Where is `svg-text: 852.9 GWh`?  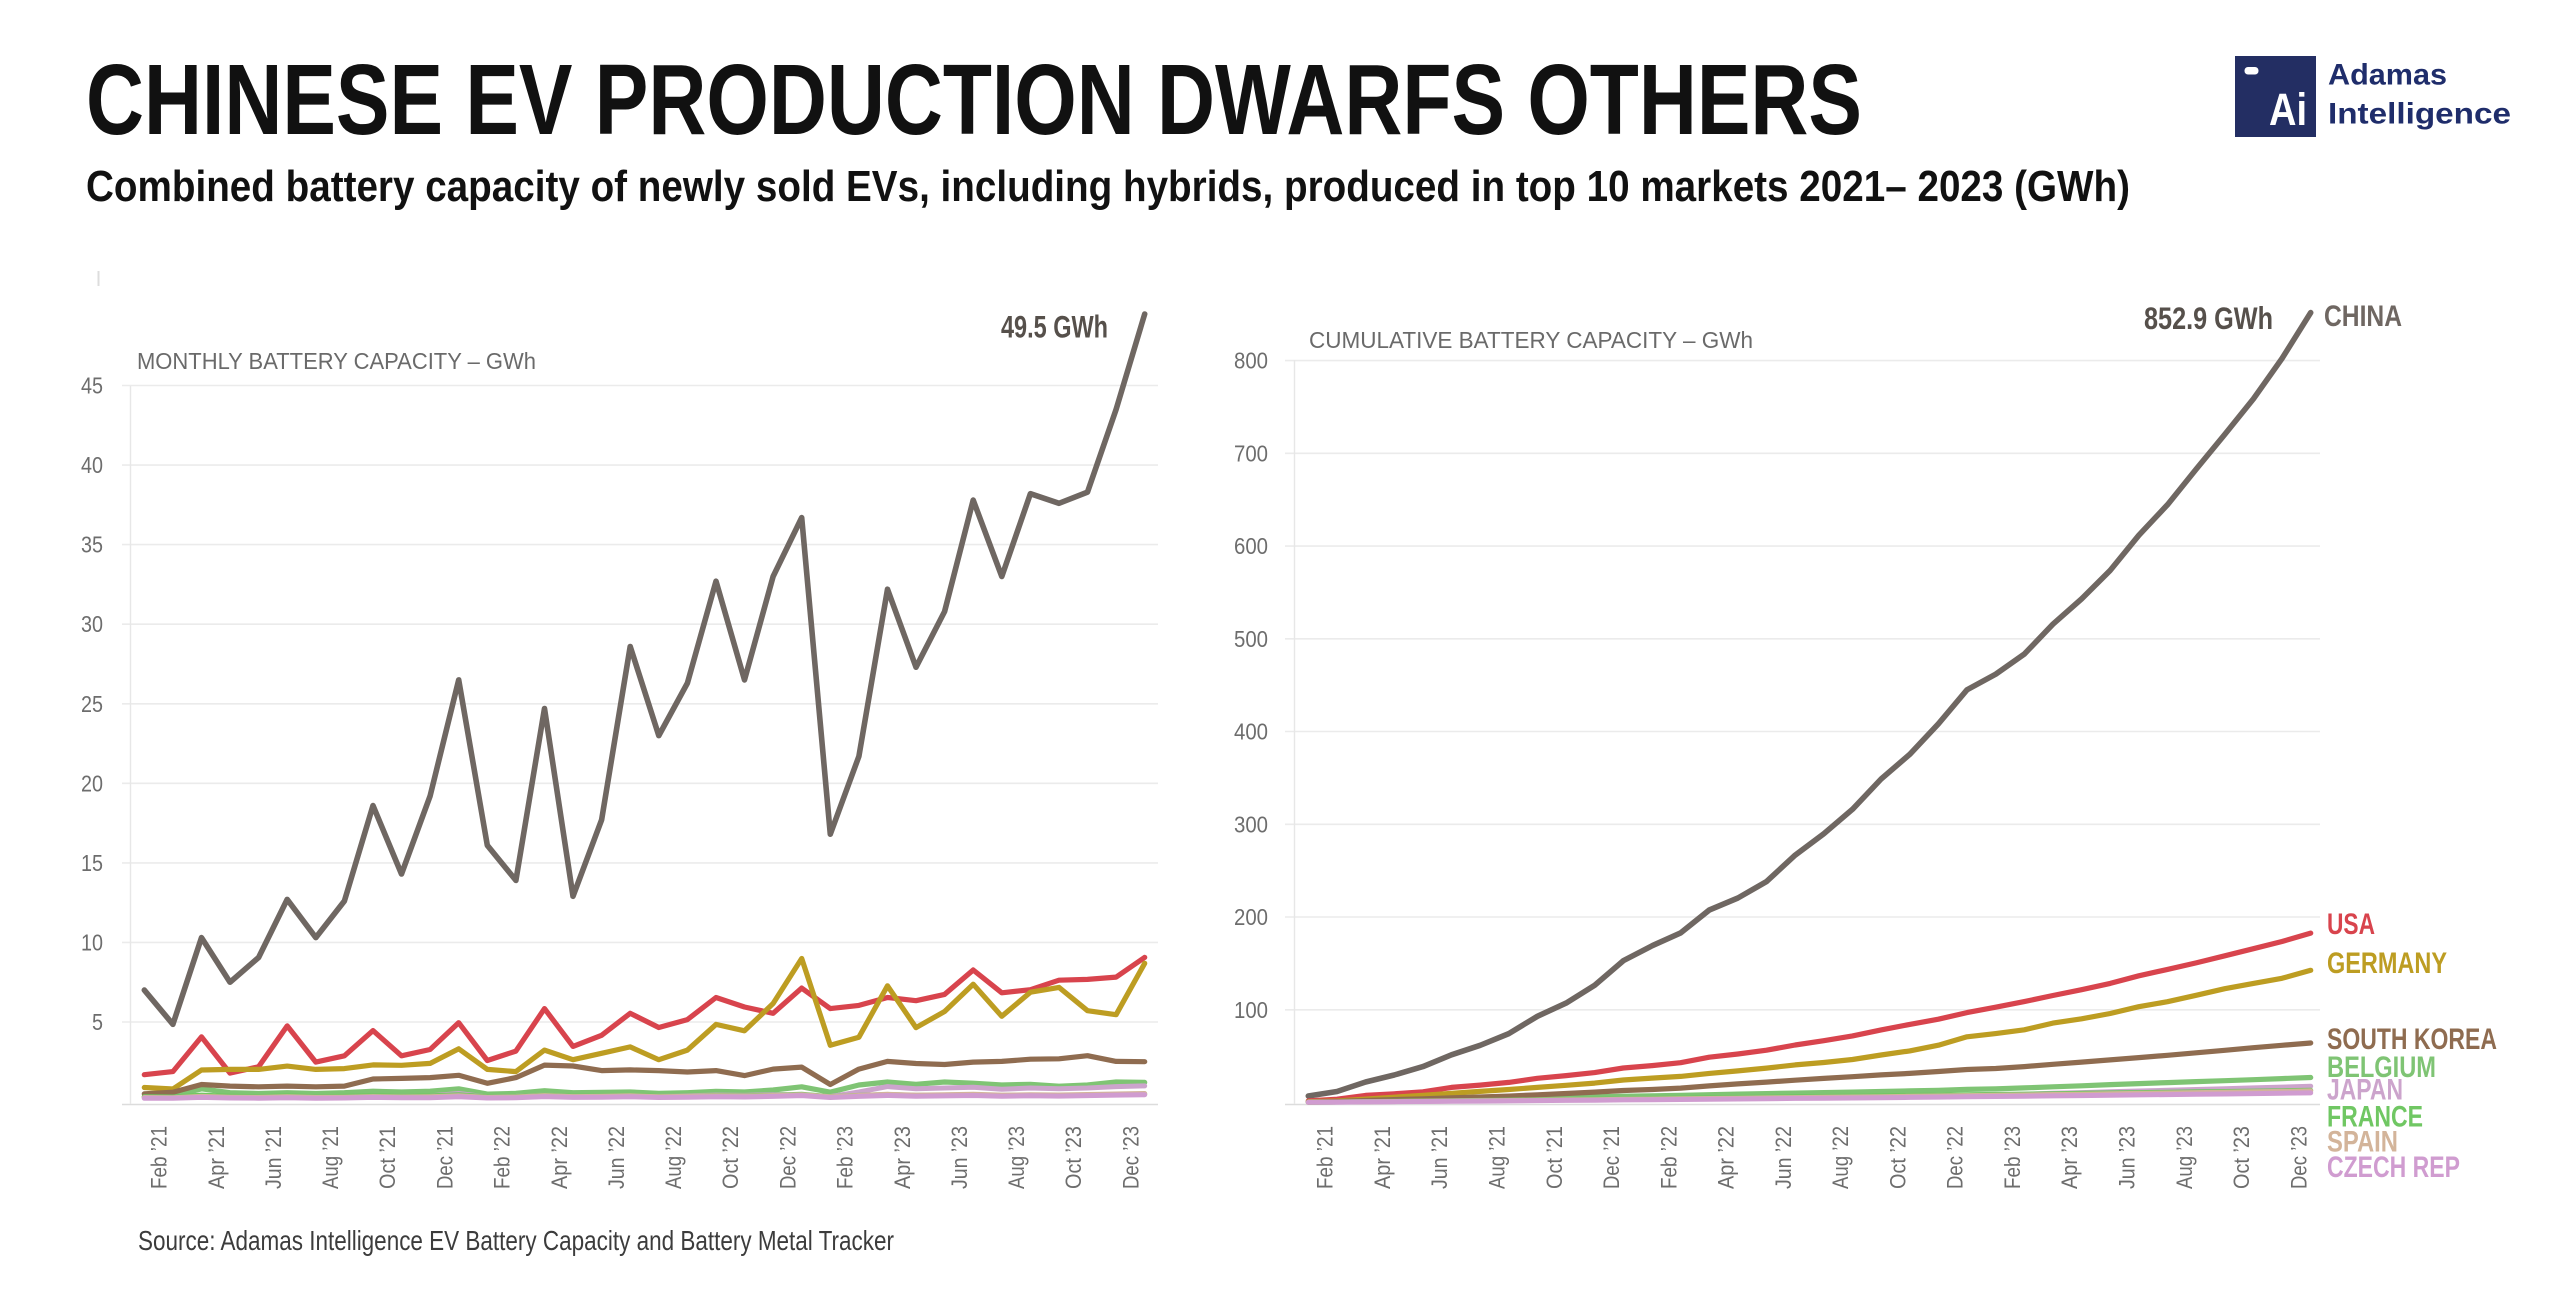
svg-text: 852.9 GWh is located at coordinates (2208, 318).